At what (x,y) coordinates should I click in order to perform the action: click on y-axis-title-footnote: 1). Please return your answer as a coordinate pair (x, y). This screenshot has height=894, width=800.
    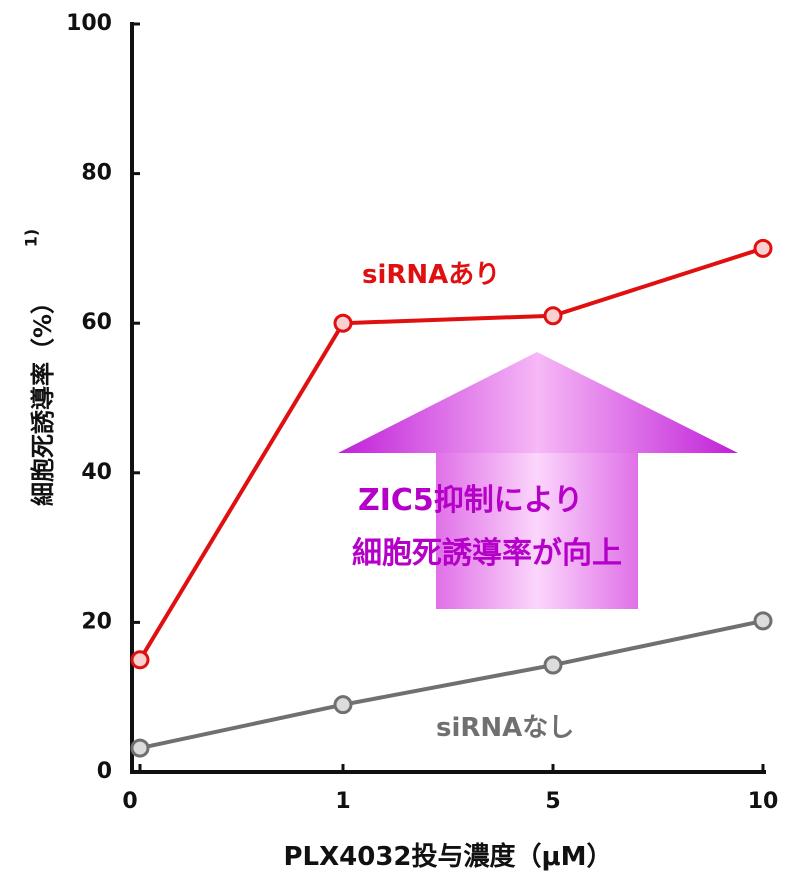
    Looking at the image, I should click on (31, 238).